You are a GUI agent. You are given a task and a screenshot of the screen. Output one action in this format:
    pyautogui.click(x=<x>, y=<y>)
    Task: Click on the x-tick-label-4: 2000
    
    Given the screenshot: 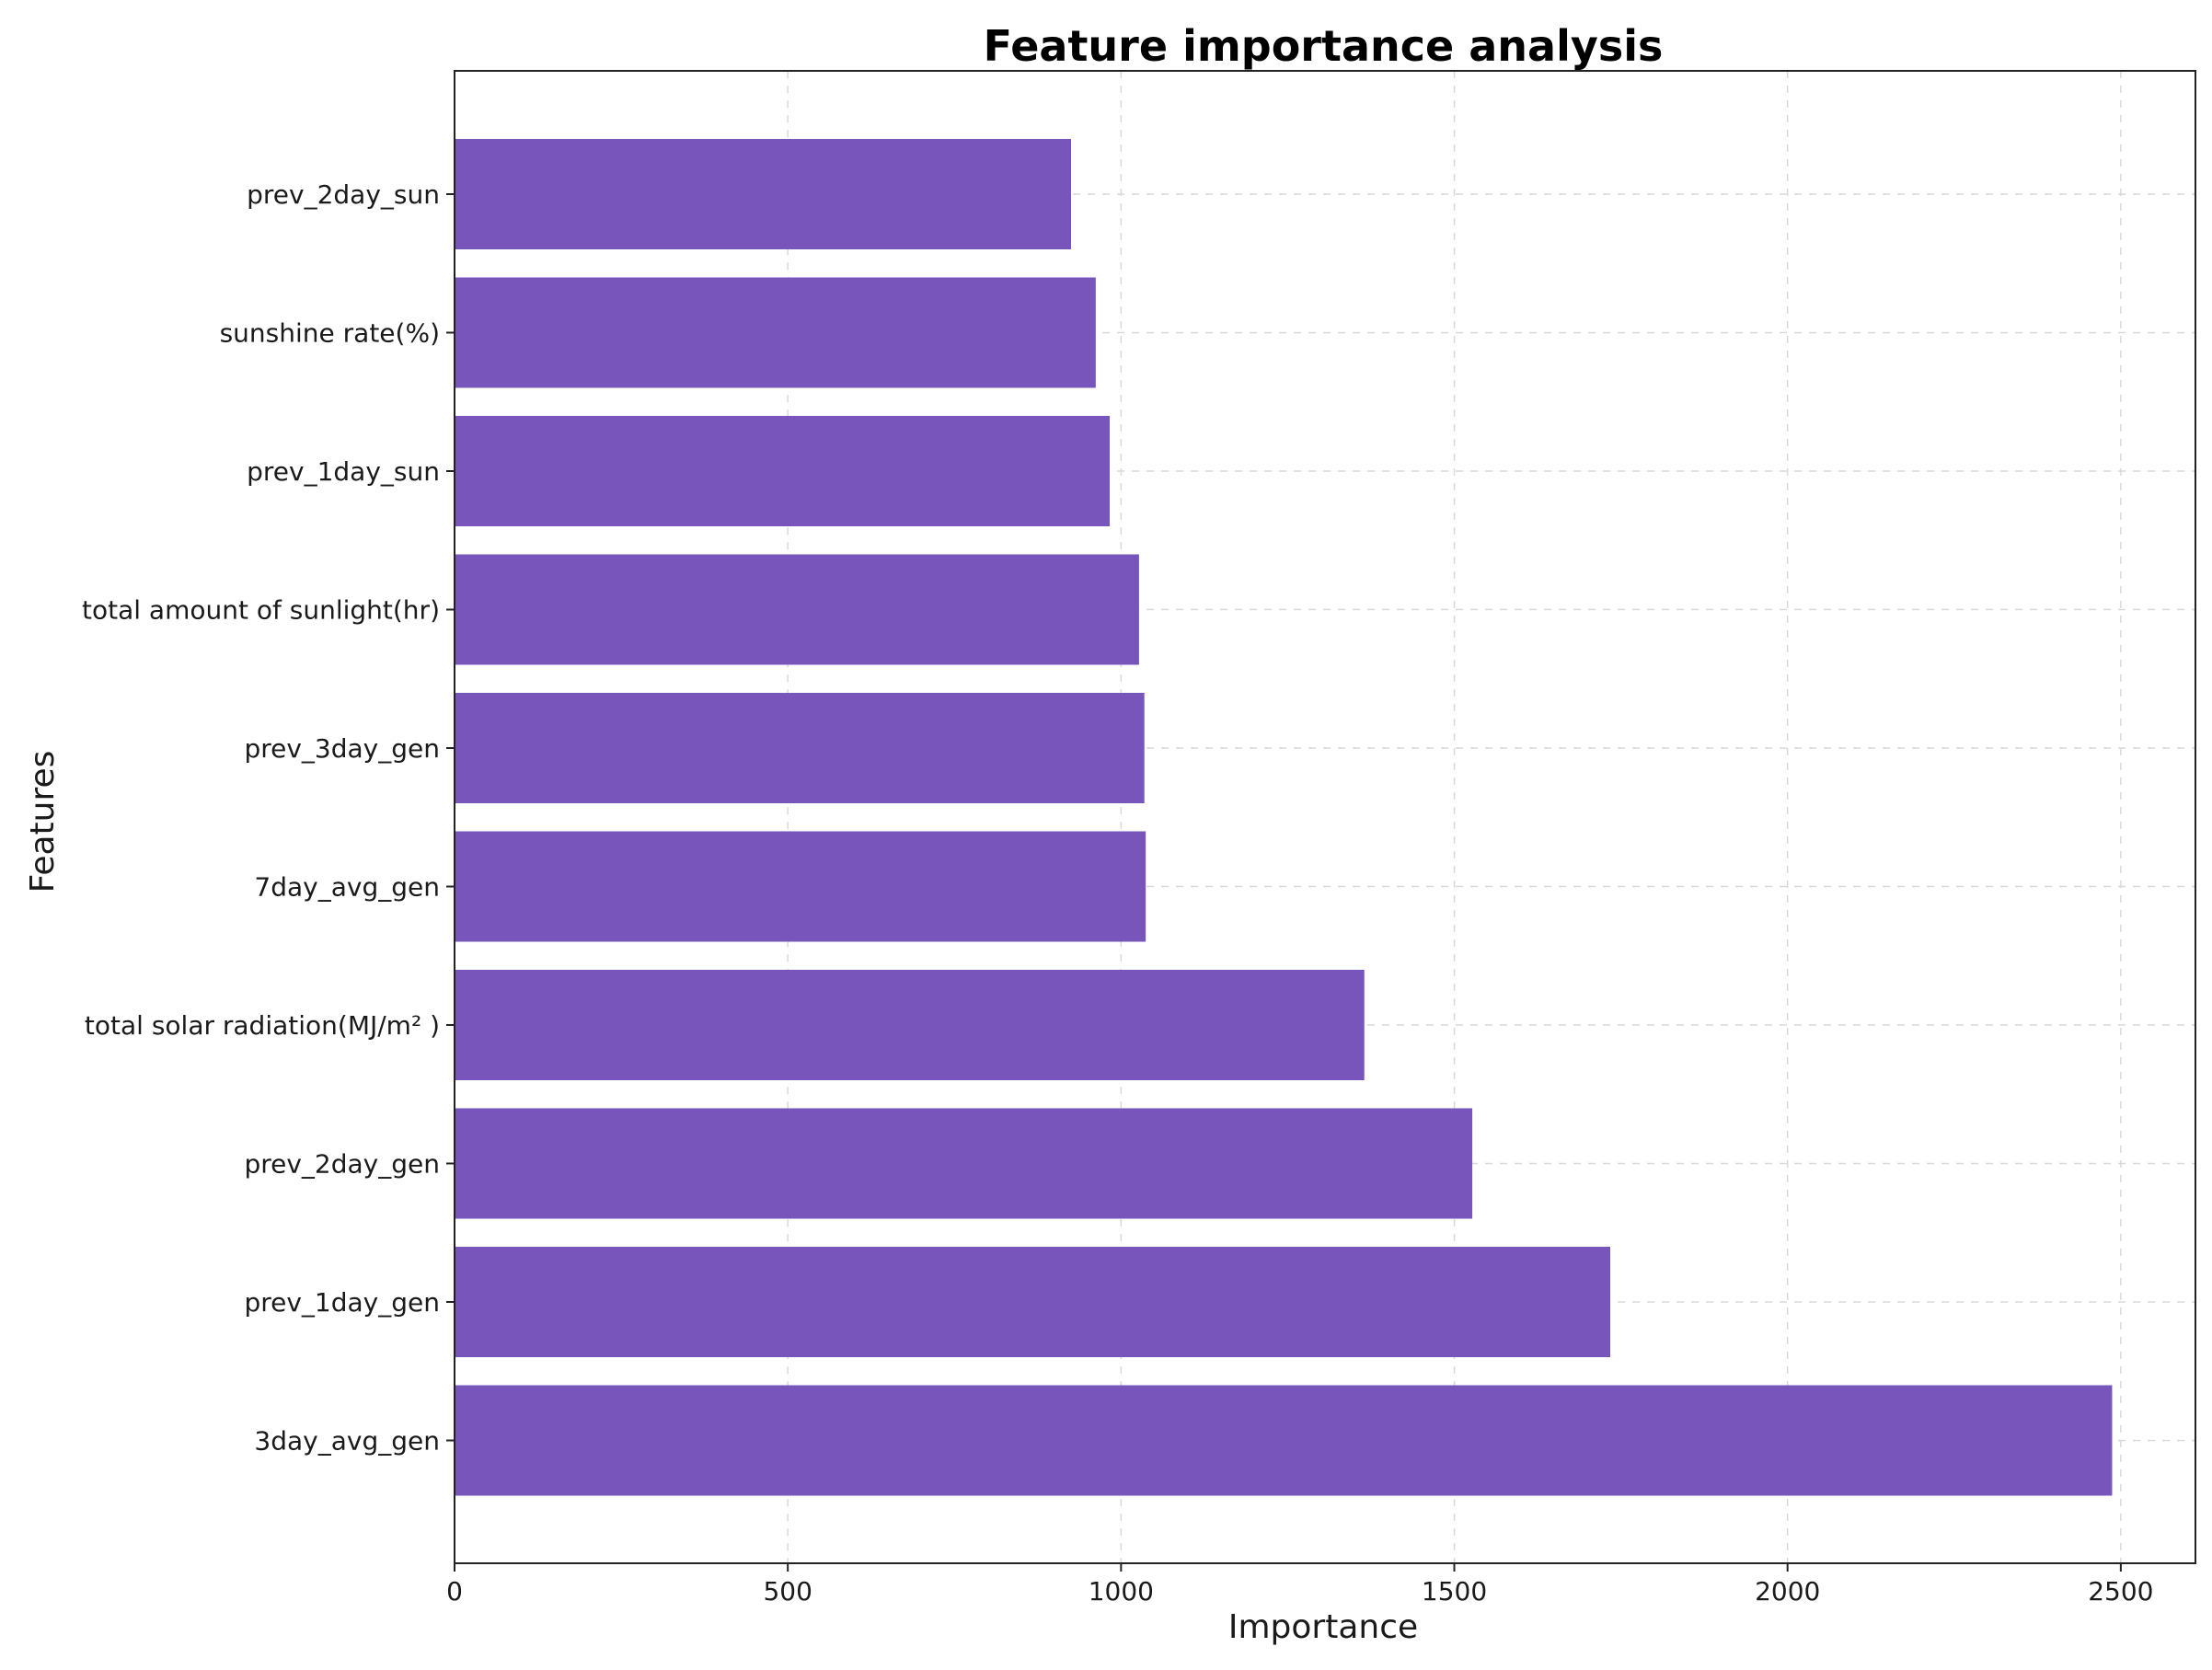 What is the action you would take?
    pyautogui.click(x=1787, y=1591)
    